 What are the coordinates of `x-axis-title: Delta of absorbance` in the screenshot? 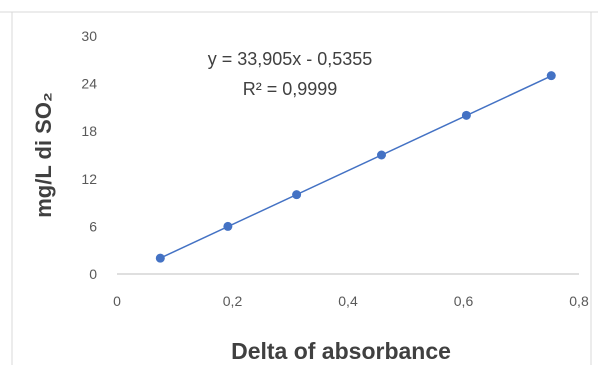 It's located at (341, 351).